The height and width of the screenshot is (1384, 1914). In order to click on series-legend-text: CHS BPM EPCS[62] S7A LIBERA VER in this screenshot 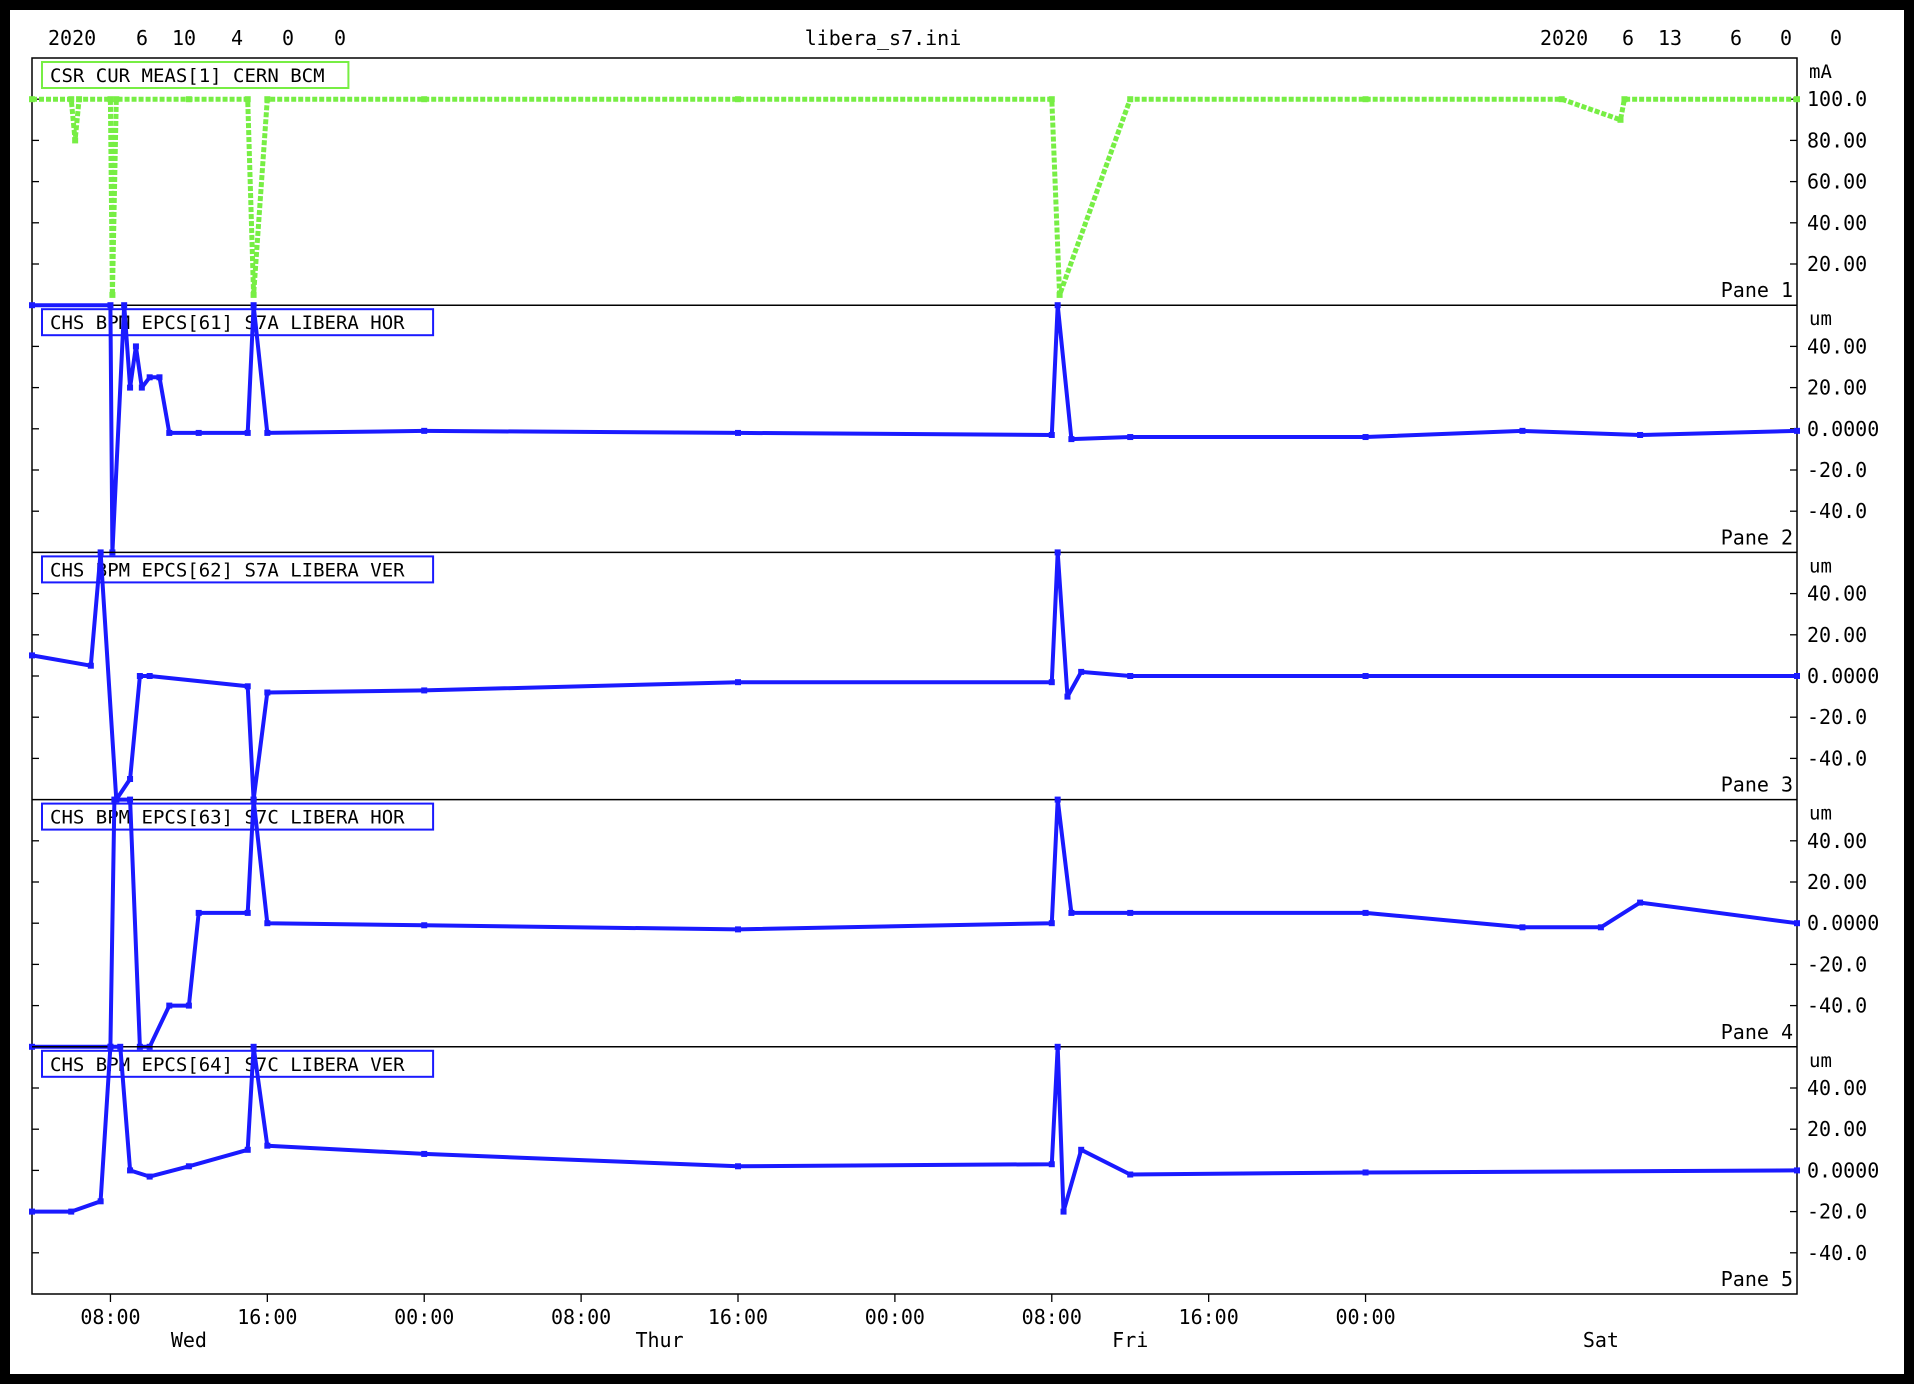, I will do `click(227, 570)`.